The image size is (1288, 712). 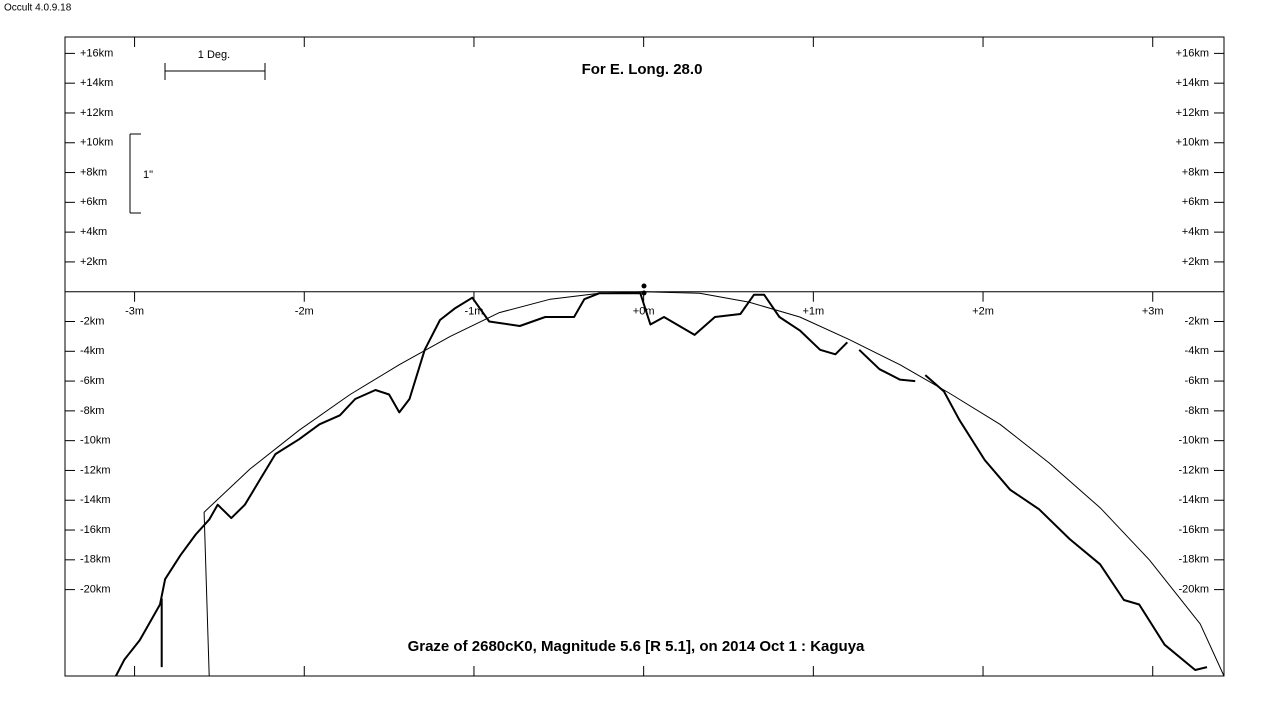 What do you see at coordinates (197, 138) in the screenshot?
I see `scale-bars` at bounding box center [197, 138].